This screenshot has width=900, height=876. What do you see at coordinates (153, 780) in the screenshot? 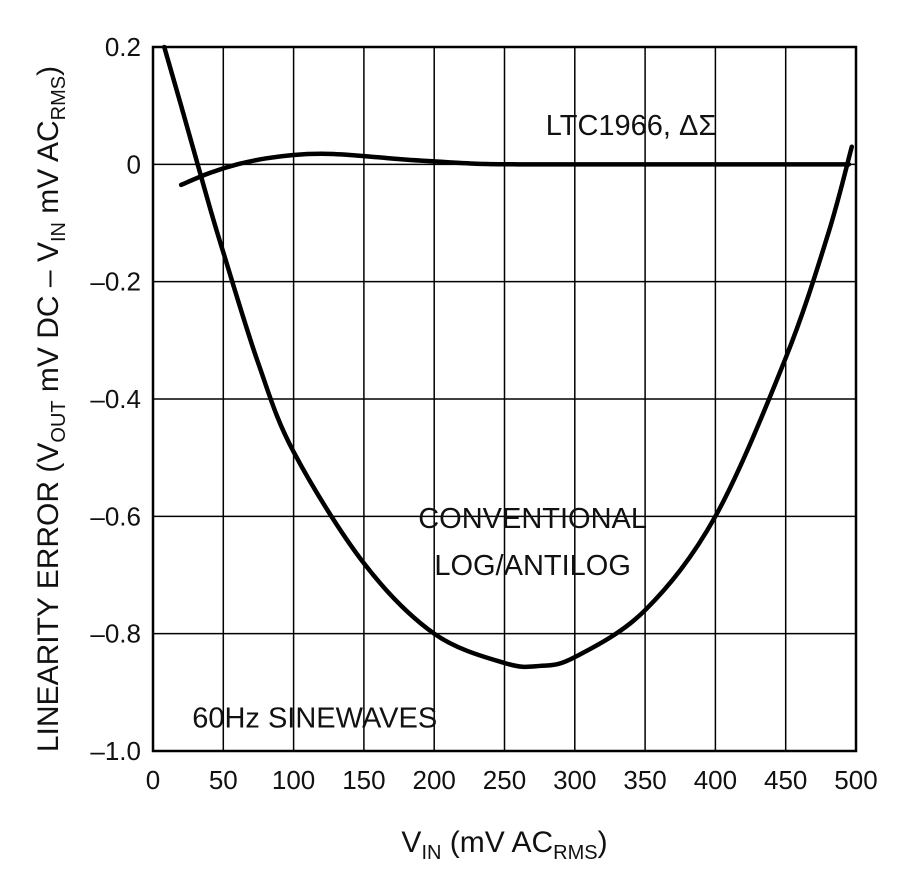
I see `x-tick-label: 0` at bounding box center [153, 780].